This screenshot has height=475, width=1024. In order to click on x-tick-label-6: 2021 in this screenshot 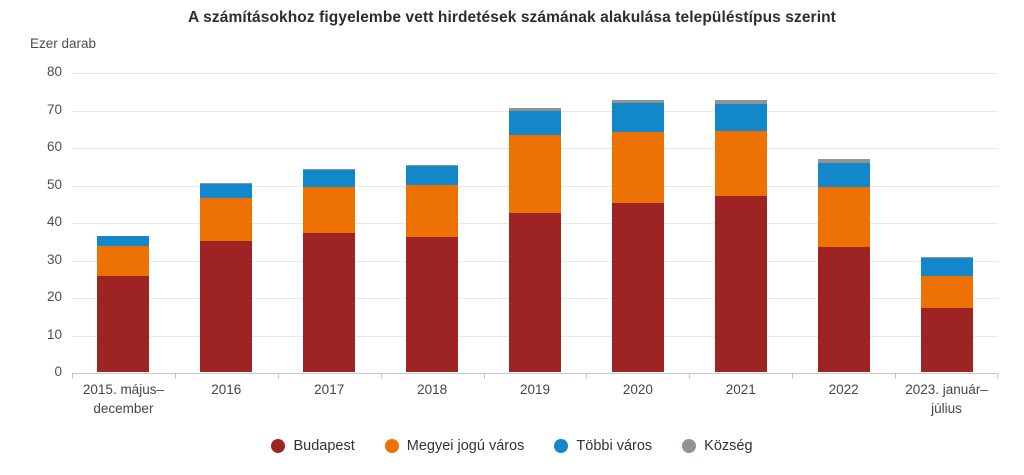, I will do `click(740, 389)`.